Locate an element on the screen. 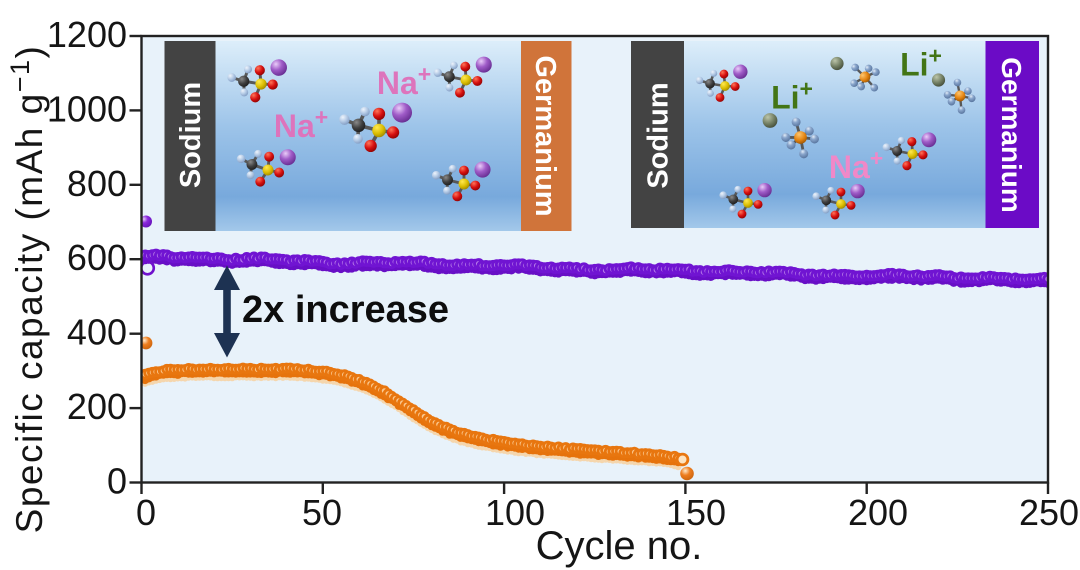  svg-text: 800 is located at coordinates (97, 183).